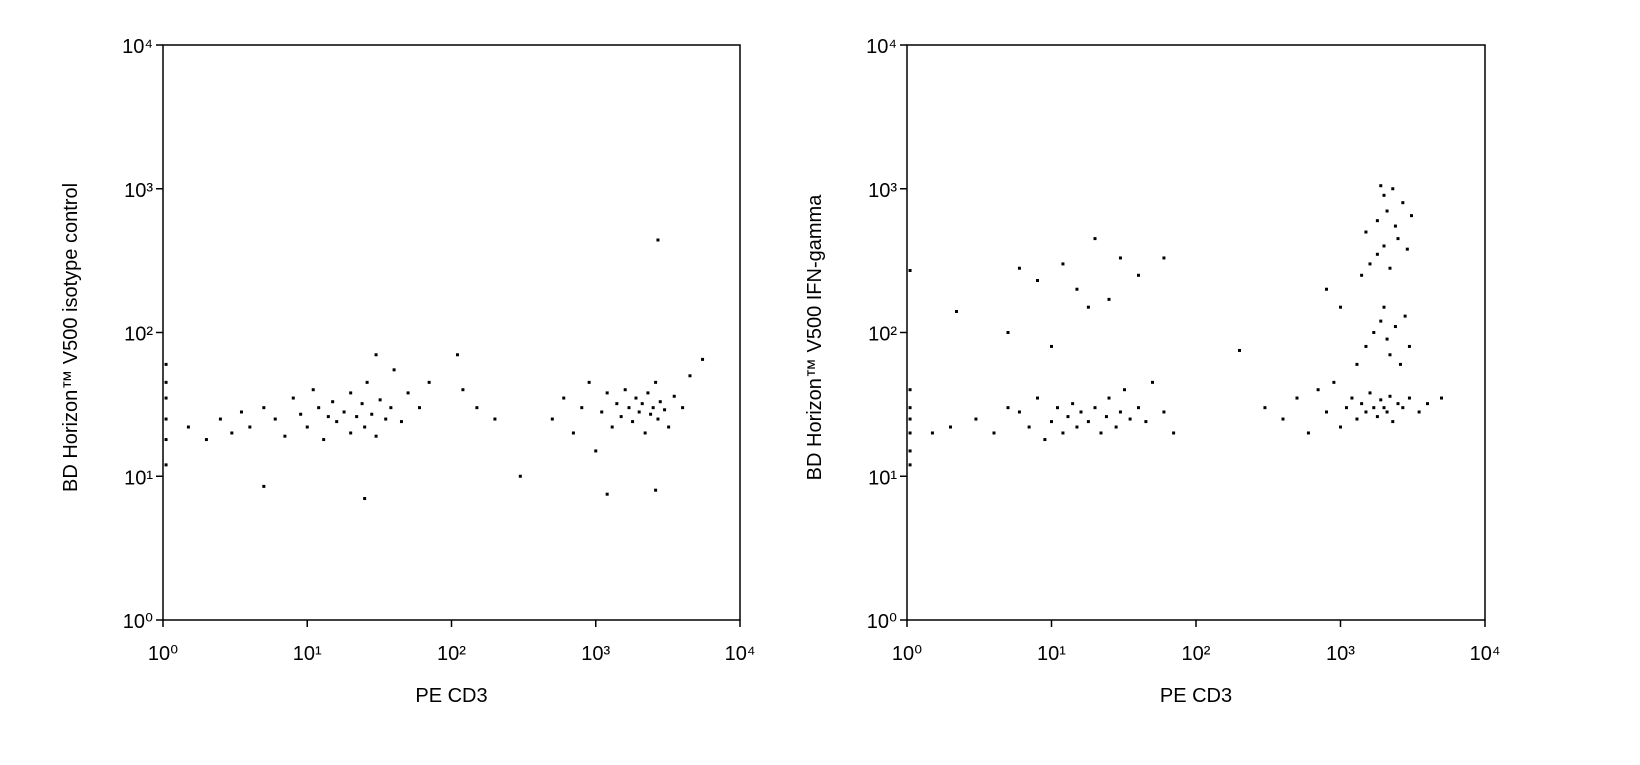  Describe the element at coordinates (740, 654) in the screenshot. I see `x-tick-label: 10⁴` at that location.